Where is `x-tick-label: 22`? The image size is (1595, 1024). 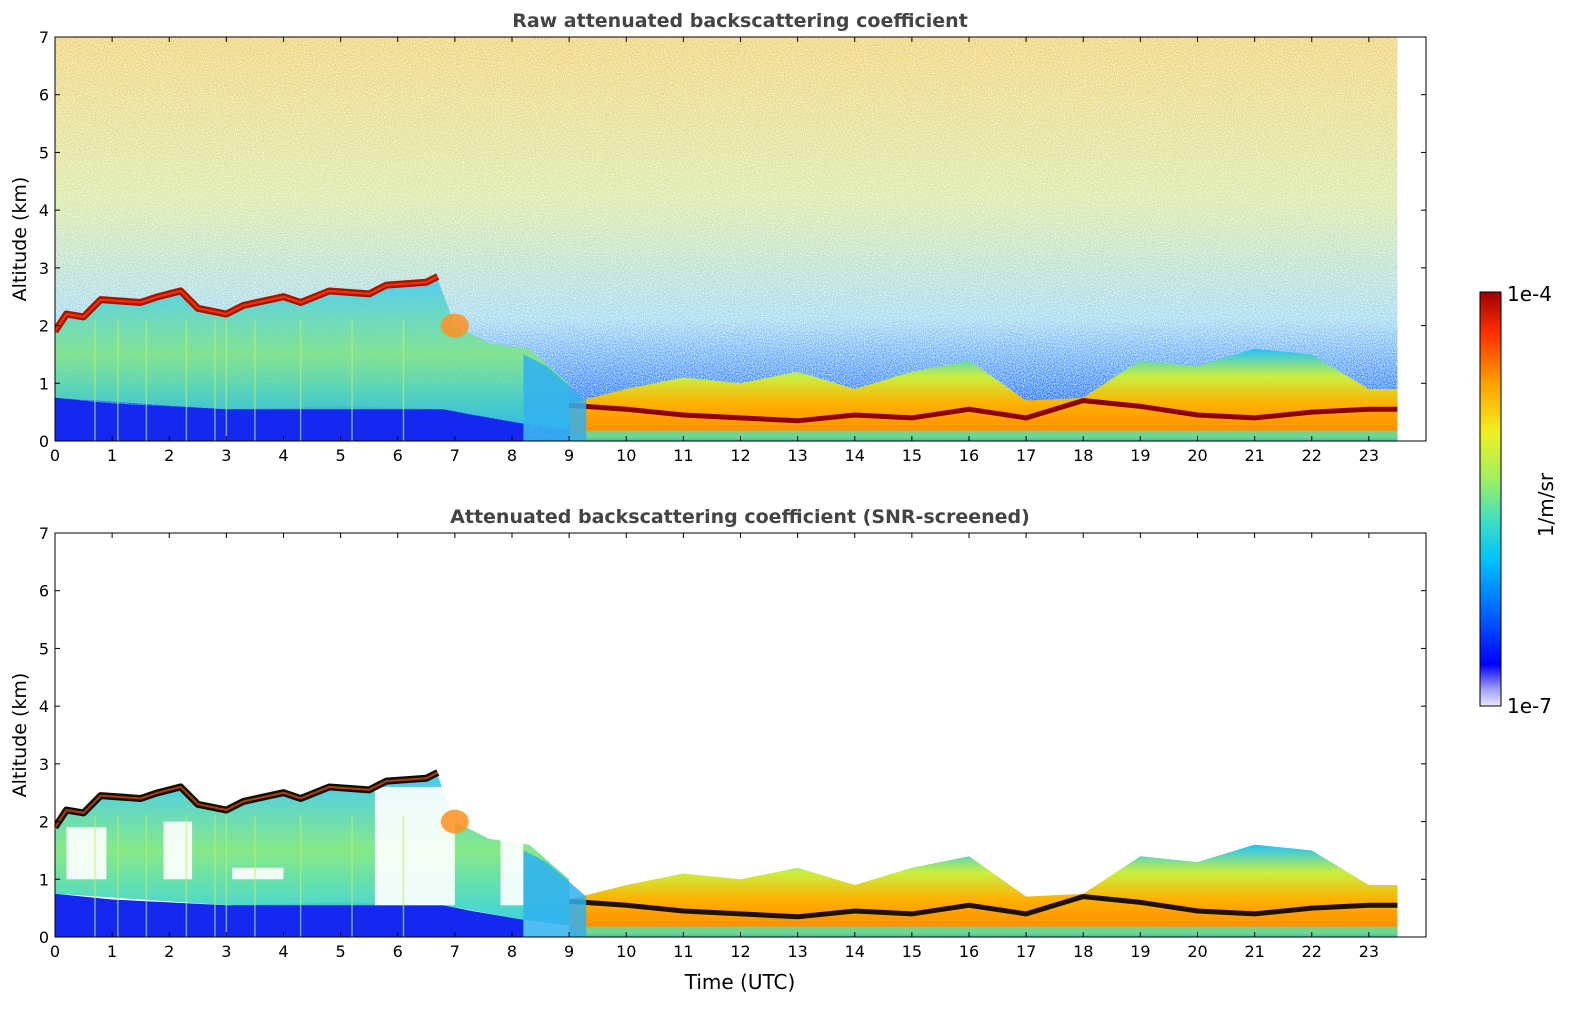
x-tick-label: 22 is located at coordinates (1312, 951).